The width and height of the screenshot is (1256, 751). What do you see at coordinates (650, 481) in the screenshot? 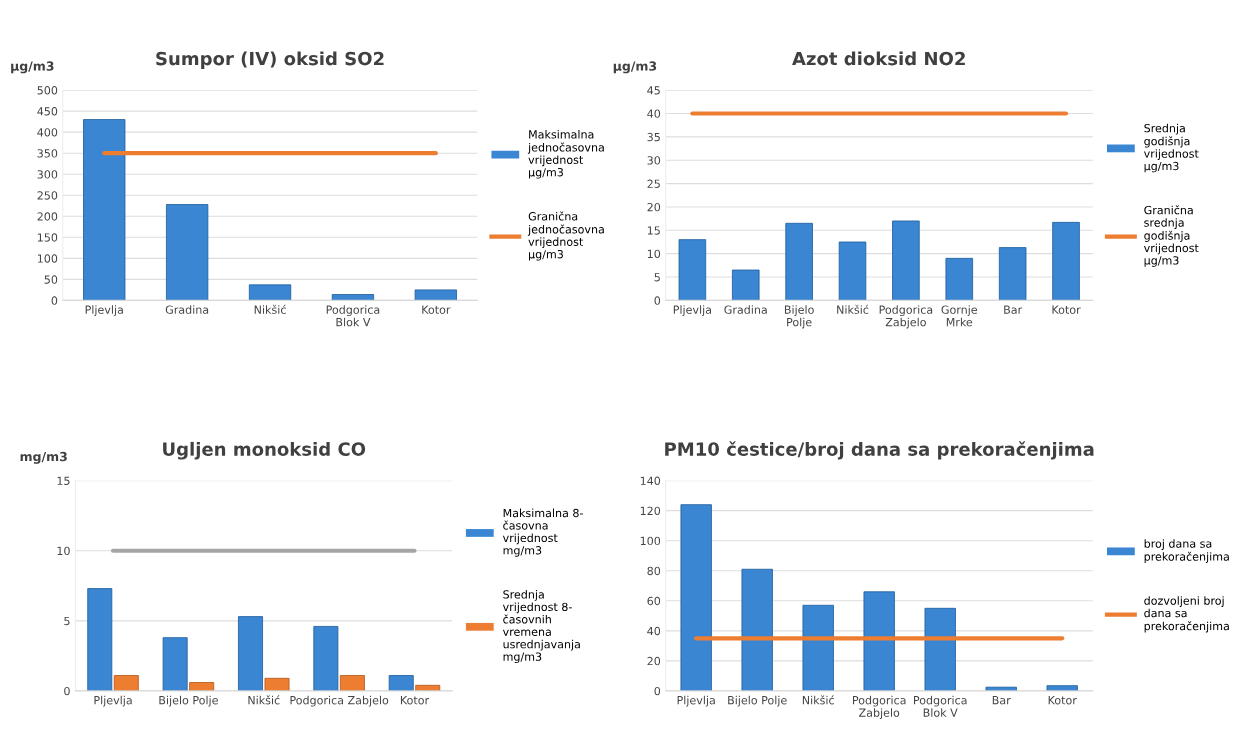
I see `y-tick-label: 140` at bounding box center [650, 481].